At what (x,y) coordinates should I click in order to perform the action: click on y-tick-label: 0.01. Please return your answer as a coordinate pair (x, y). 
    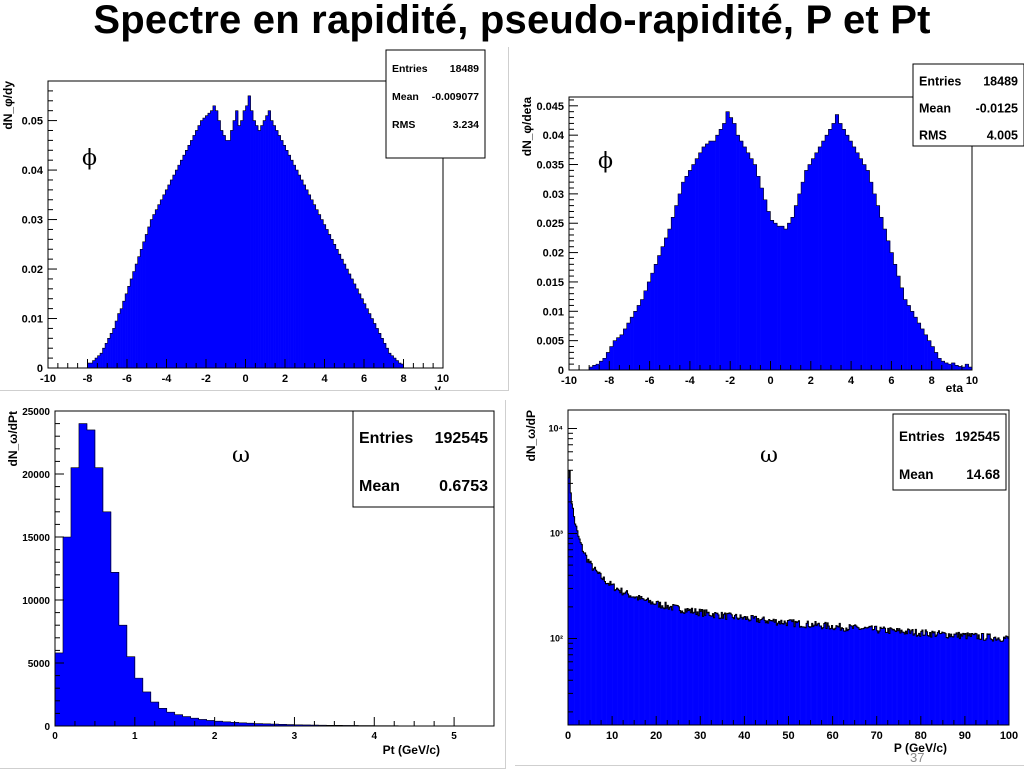
    Looking at the image, I should click on (553, 312).